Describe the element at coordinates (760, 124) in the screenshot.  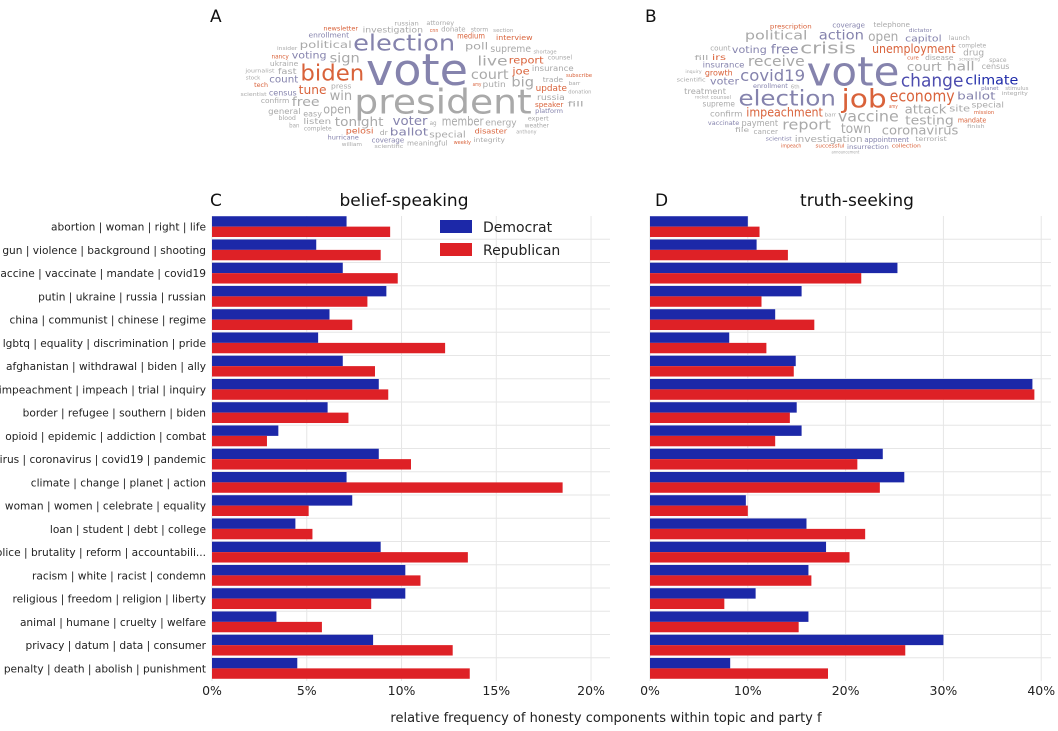
I see `wordcloud-word: payment` at that location.